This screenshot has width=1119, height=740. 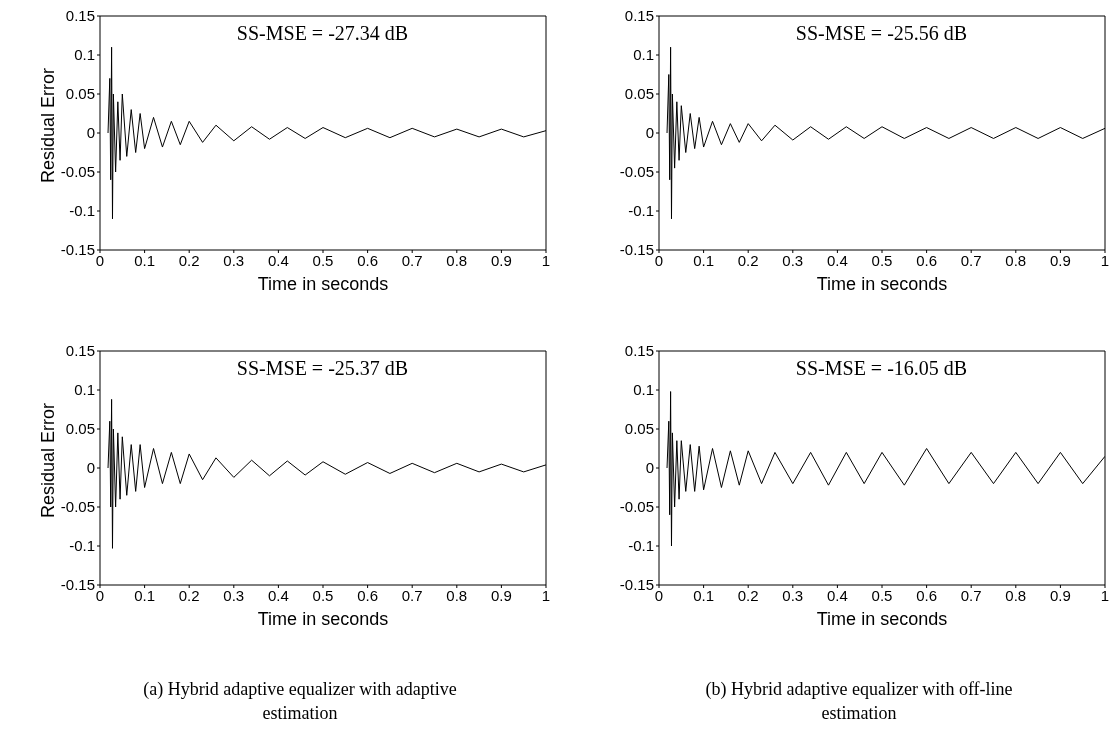 I want to click on annotation: SS-MSE = -16.05 dB, so click(x=881, y=368).